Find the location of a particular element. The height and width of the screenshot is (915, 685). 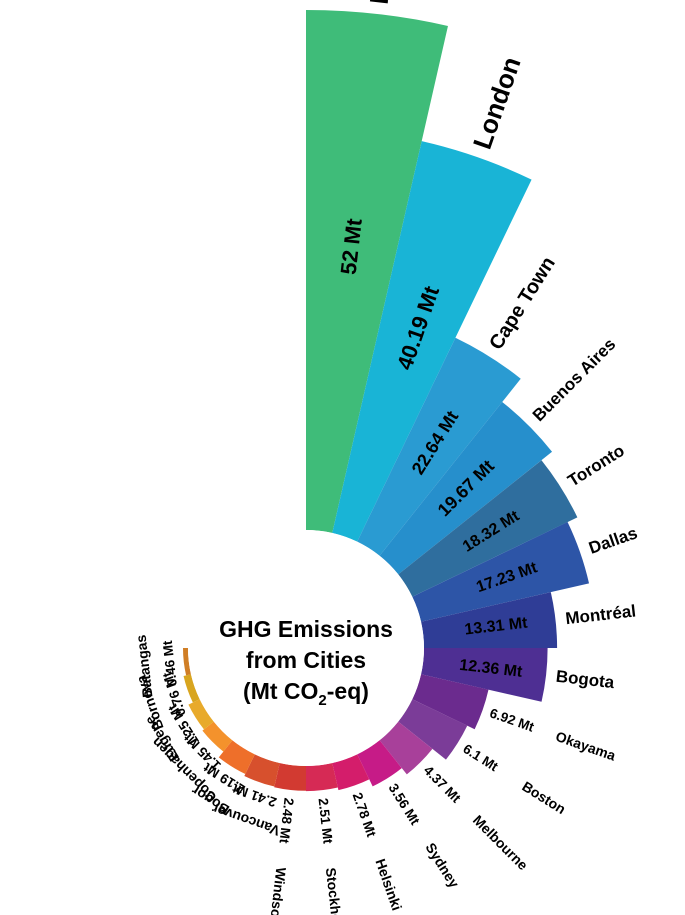

city-label-buenos-aires: Buenos Aires is located at coordinates (574, 380).